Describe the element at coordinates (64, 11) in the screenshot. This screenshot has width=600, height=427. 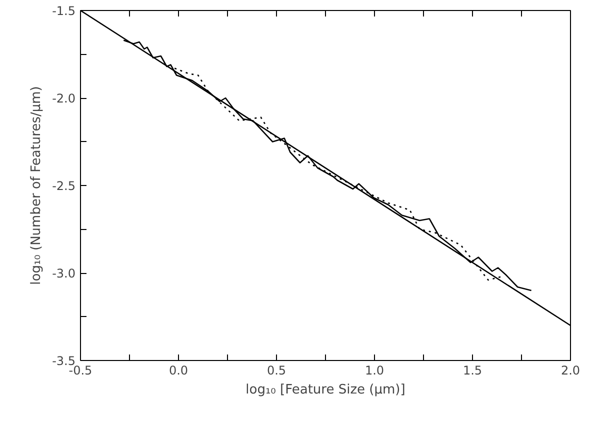
I see `y-tick-label: -1.5` at that location.